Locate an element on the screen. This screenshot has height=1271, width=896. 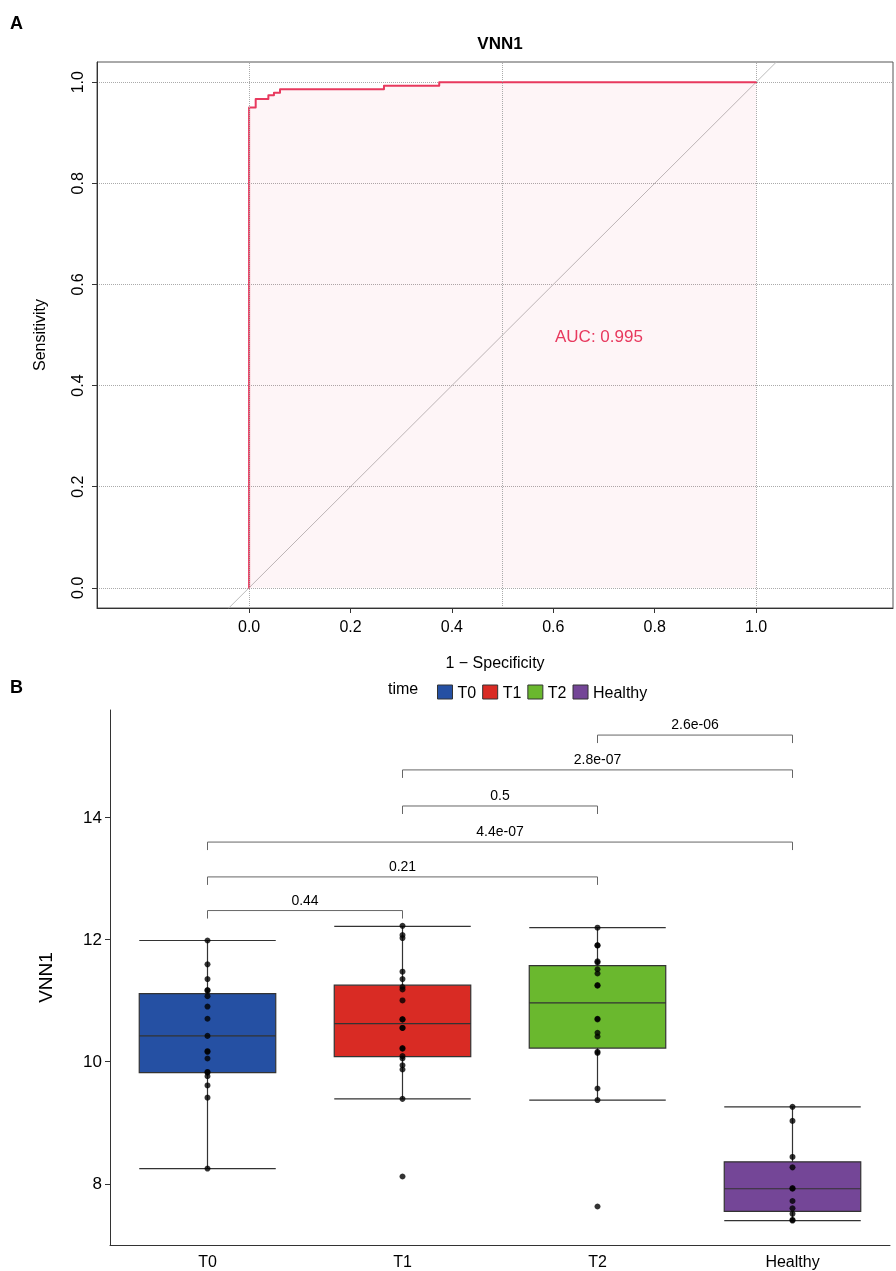
annotation: 4.4e-07 is located at coordinates (500, 831).